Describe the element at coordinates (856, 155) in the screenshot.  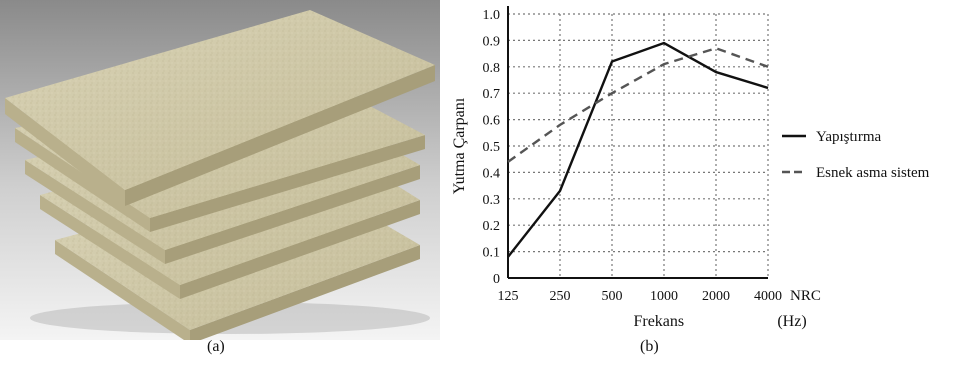
I see `legend: Yapıştırma Esnek asma sistem` at that location.